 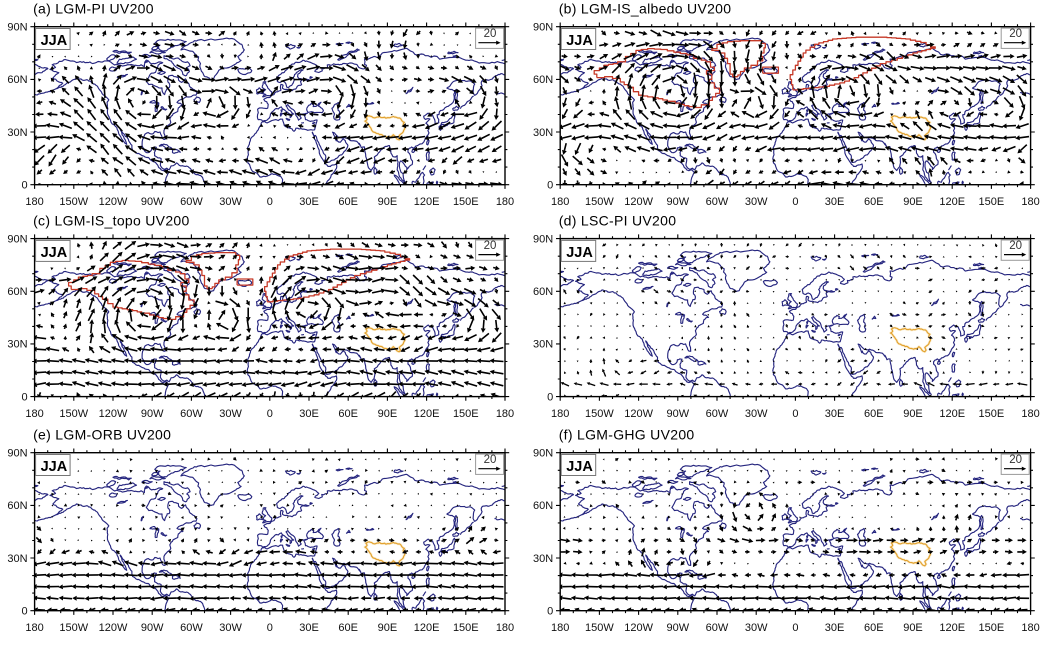 What do you see at coordinates (627, 435) in the screenshot?
I see `svg-text: (f) LGM-GHG UV200` at bounding box center [627, 435].